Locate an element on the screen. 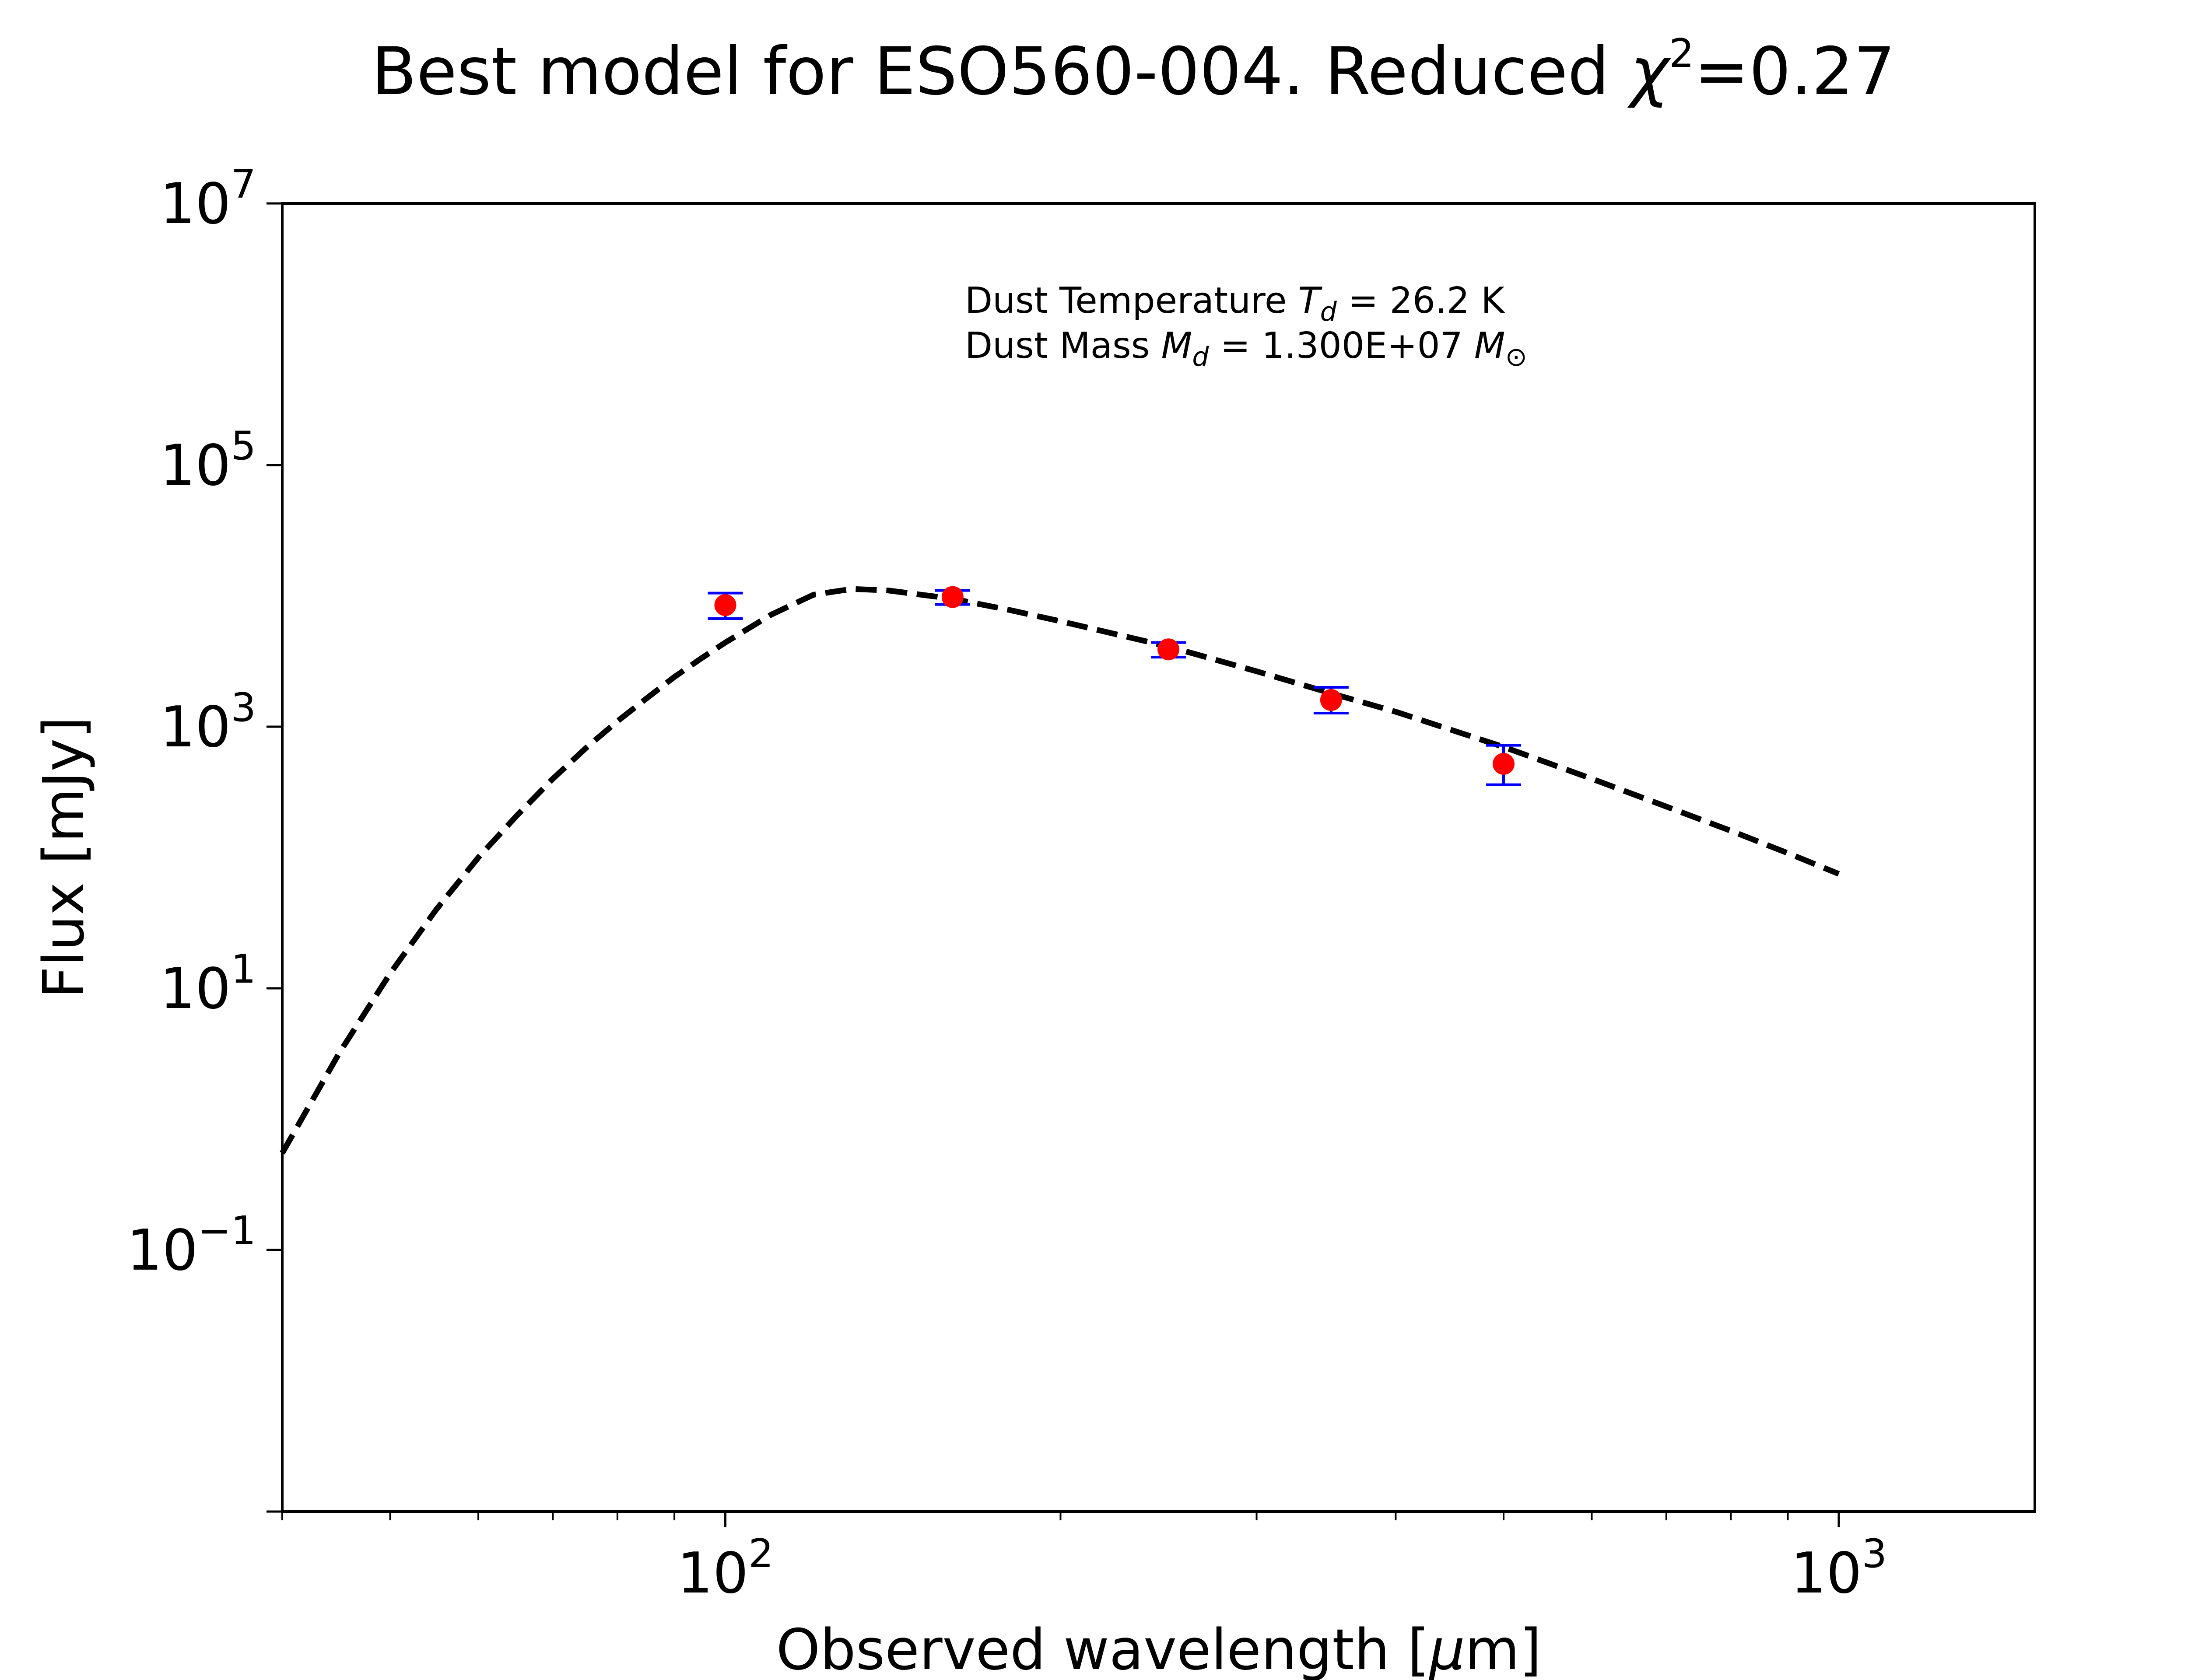  x-axis-label-unit-rest: m] is located at coordinates (1503, 1648).